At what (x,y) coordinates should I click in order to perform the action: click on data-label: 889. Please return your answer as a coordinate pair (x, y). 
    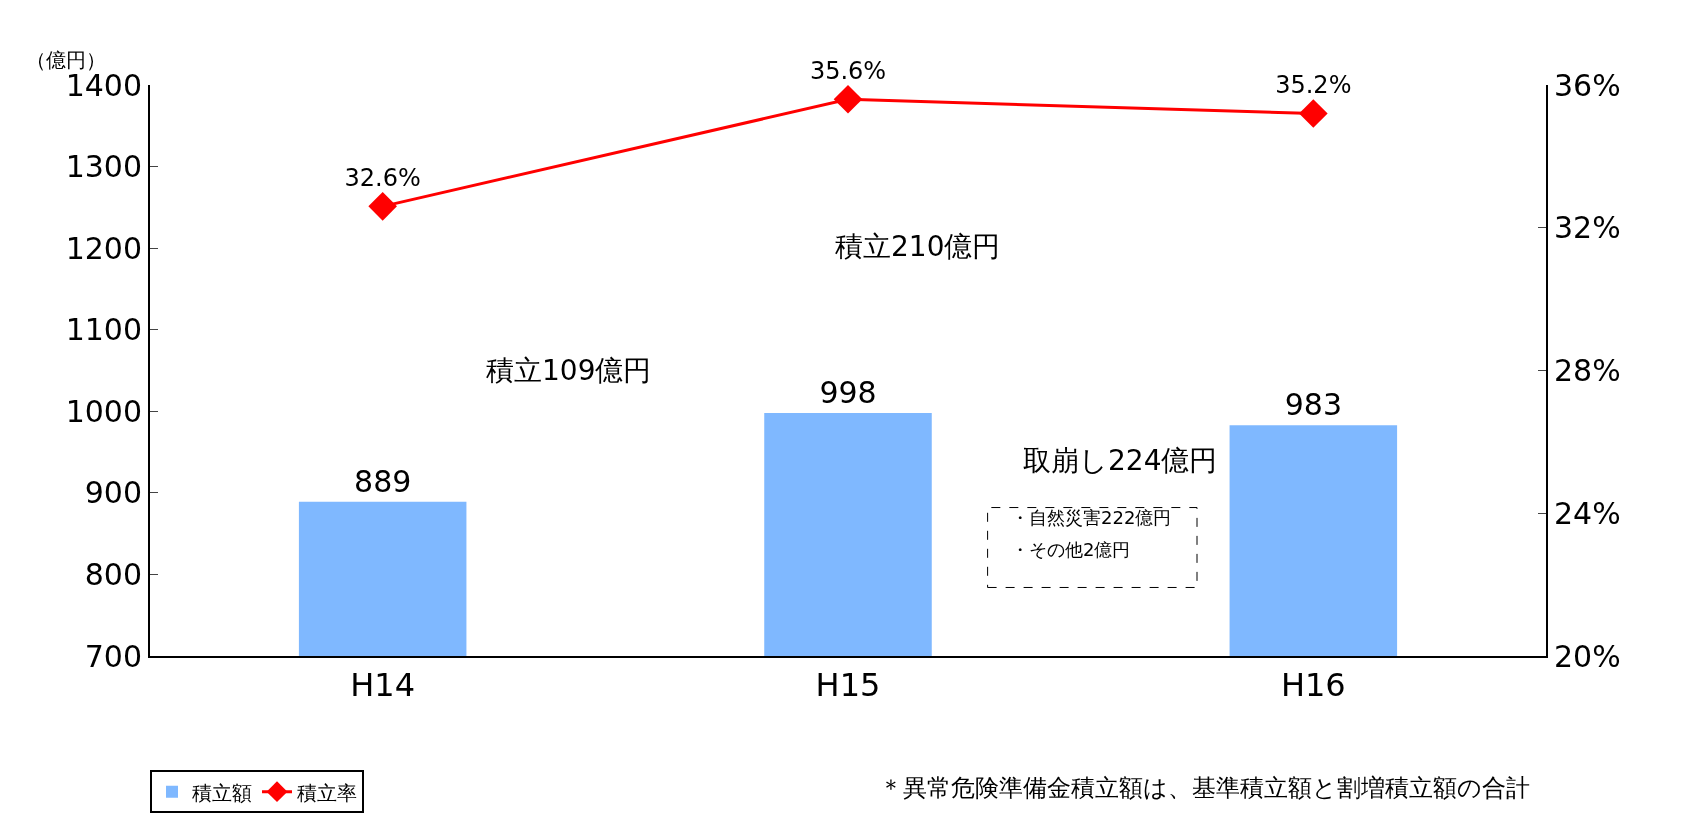
    Looking at the image, I should click on (383, 481).